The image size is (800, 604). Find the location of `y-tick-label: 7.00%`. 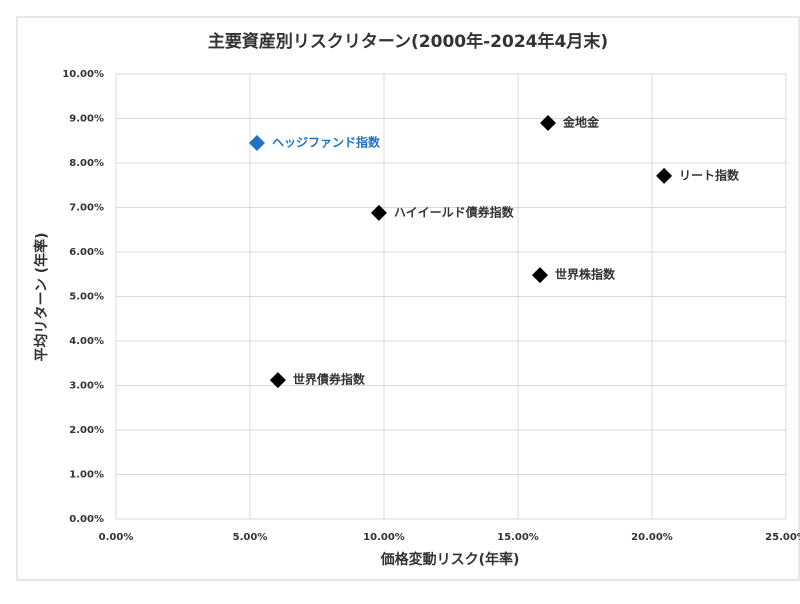

y-tick-label: 7.00% is located at coordinates (86, 208).